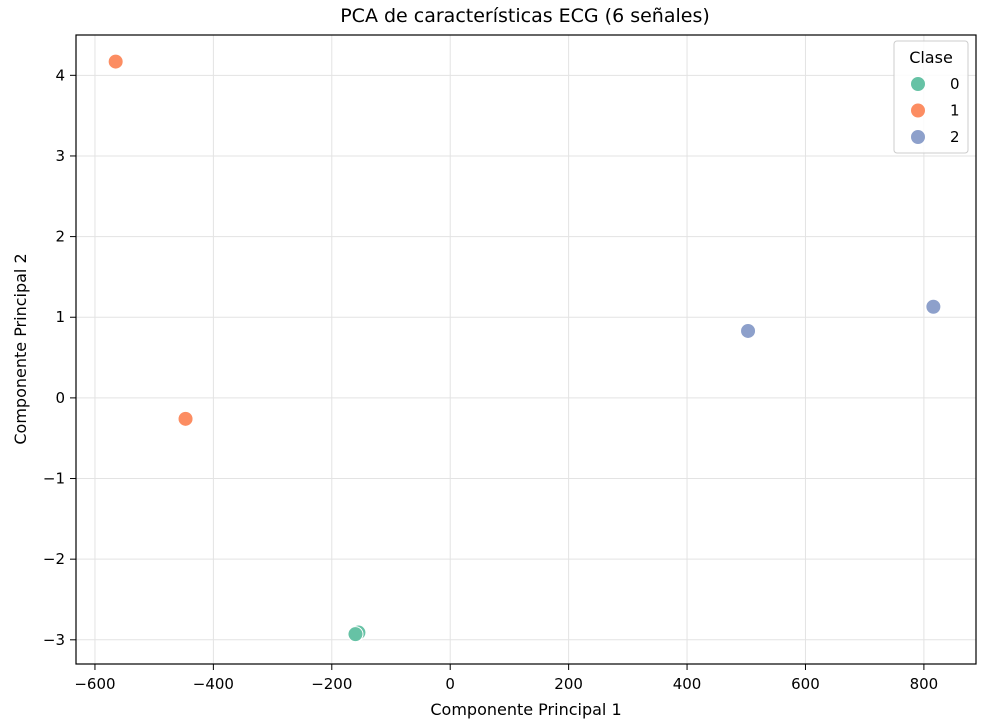  What do you see at coordinates (60, 317) in the screenshot?
I see `y-tick-label: 1` at bounding box center [60, 317].